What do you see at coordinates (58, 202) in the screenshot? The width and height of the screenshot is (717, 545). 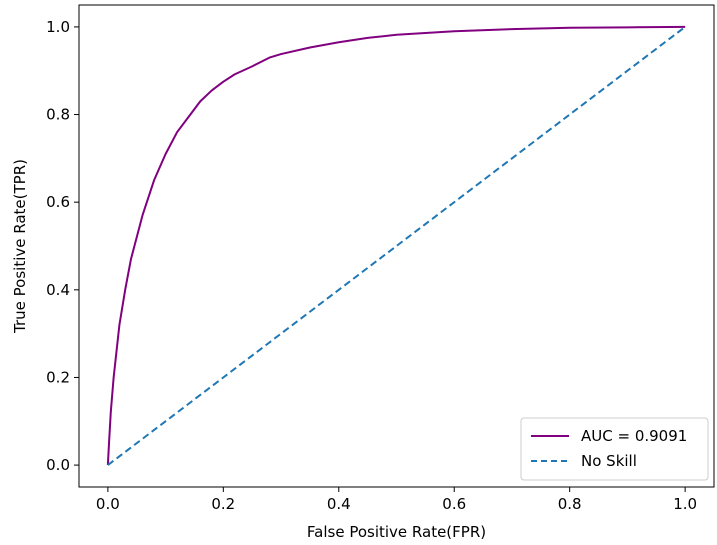 I see `y-tick-label: 0.6` at bounding box center [58, 202].